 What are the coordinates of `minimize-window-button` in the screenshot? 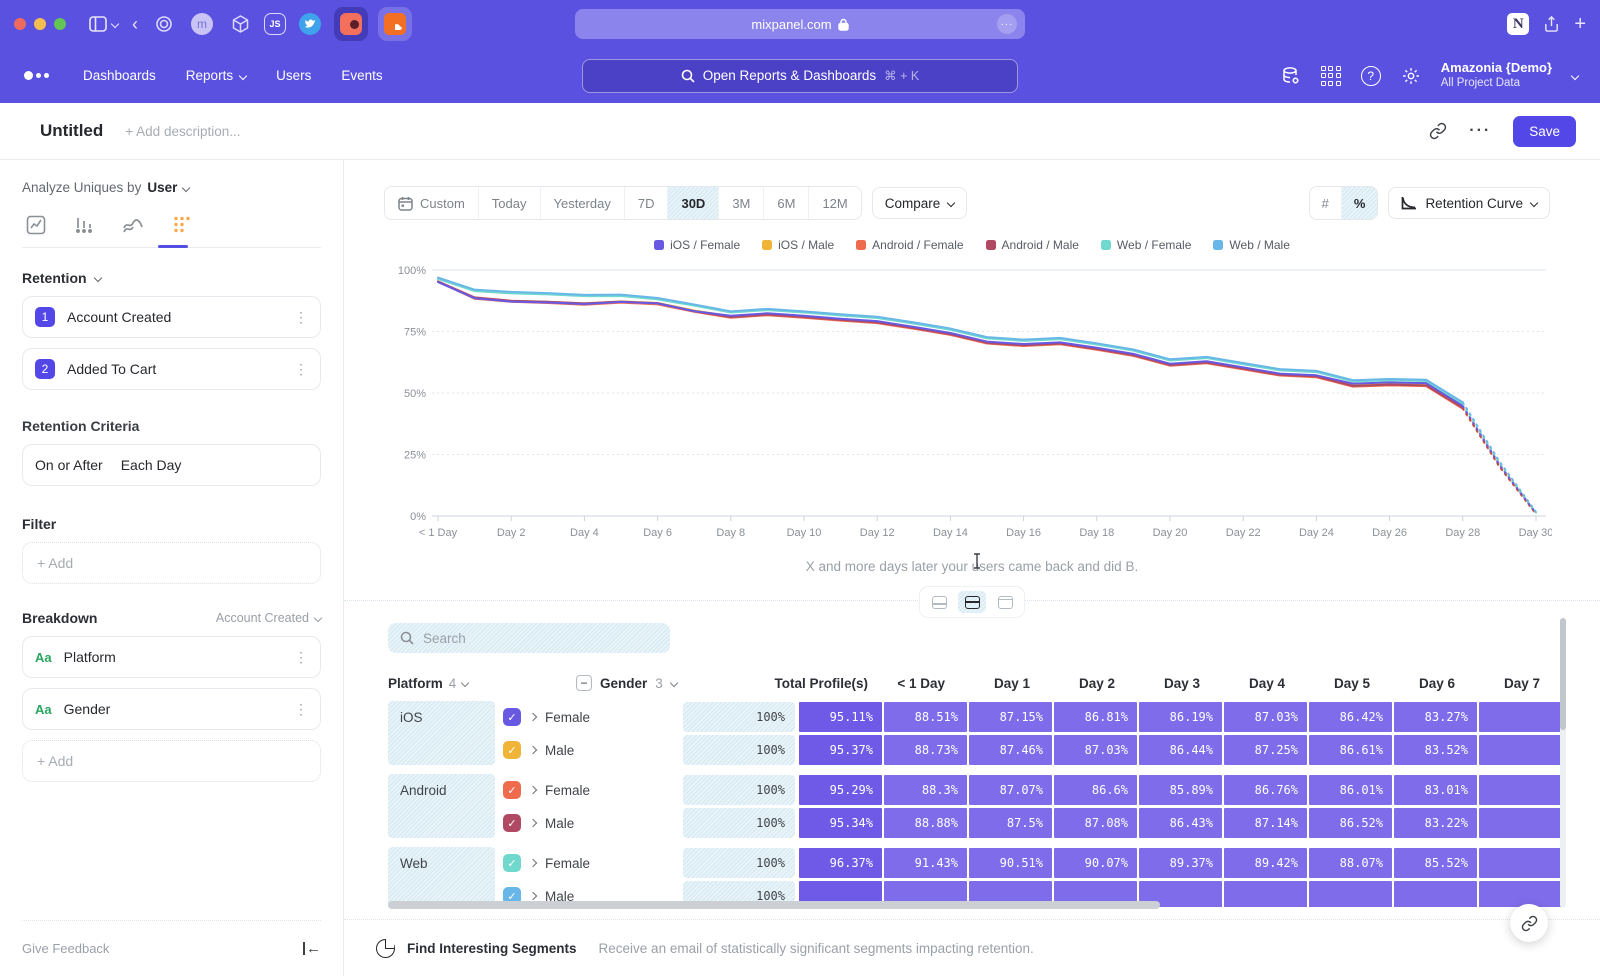 It's located at (40, 24).